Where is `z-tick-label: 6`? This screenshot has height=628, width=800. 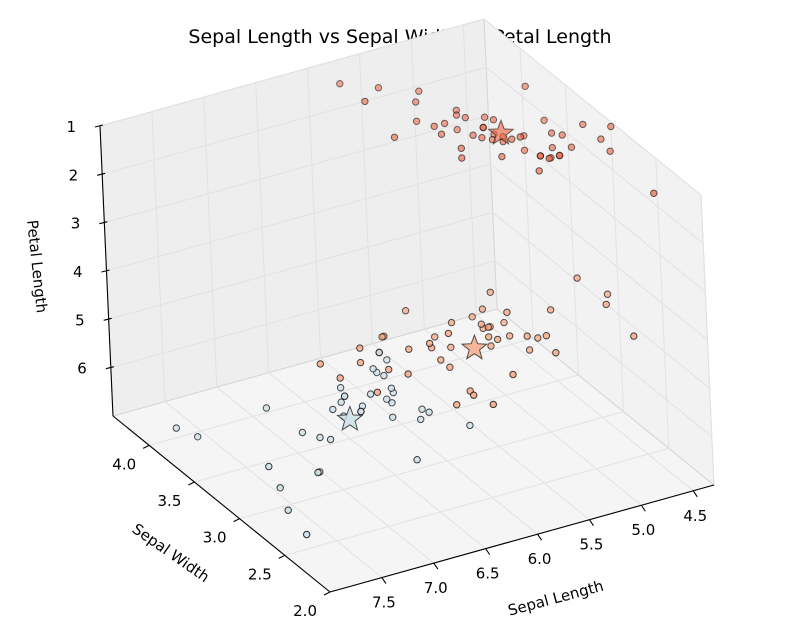 z-tick-label: 6 is located at coordinates (82, 369).